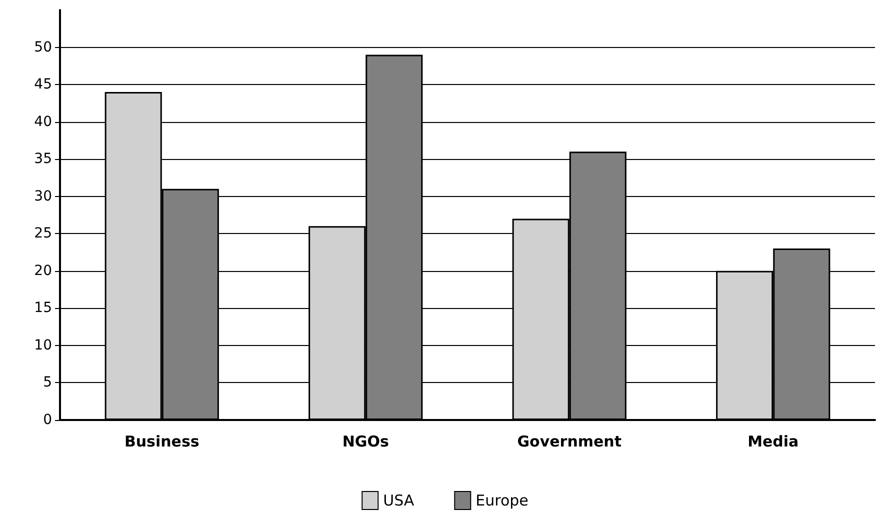 The width and height of the screenshot is (890, 523). I want to click on y-tick-label: 30, so click(43, 196).